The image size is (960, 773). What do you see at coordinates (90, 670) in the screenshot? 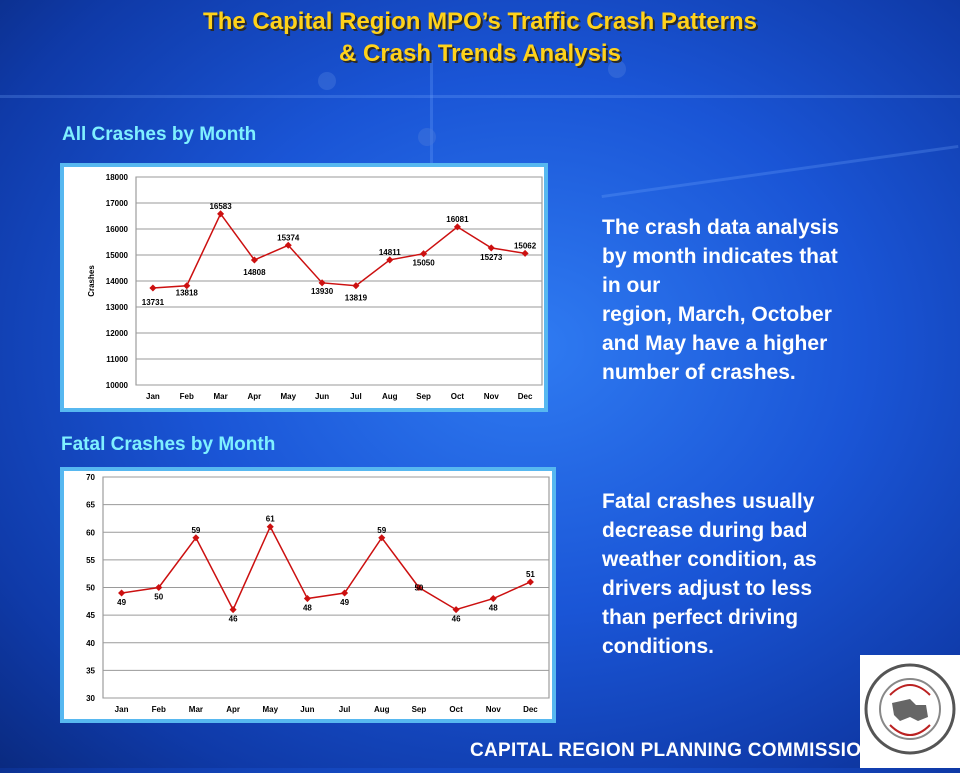
I see `y-tick-label: 35` at bounding box center [90, 670].